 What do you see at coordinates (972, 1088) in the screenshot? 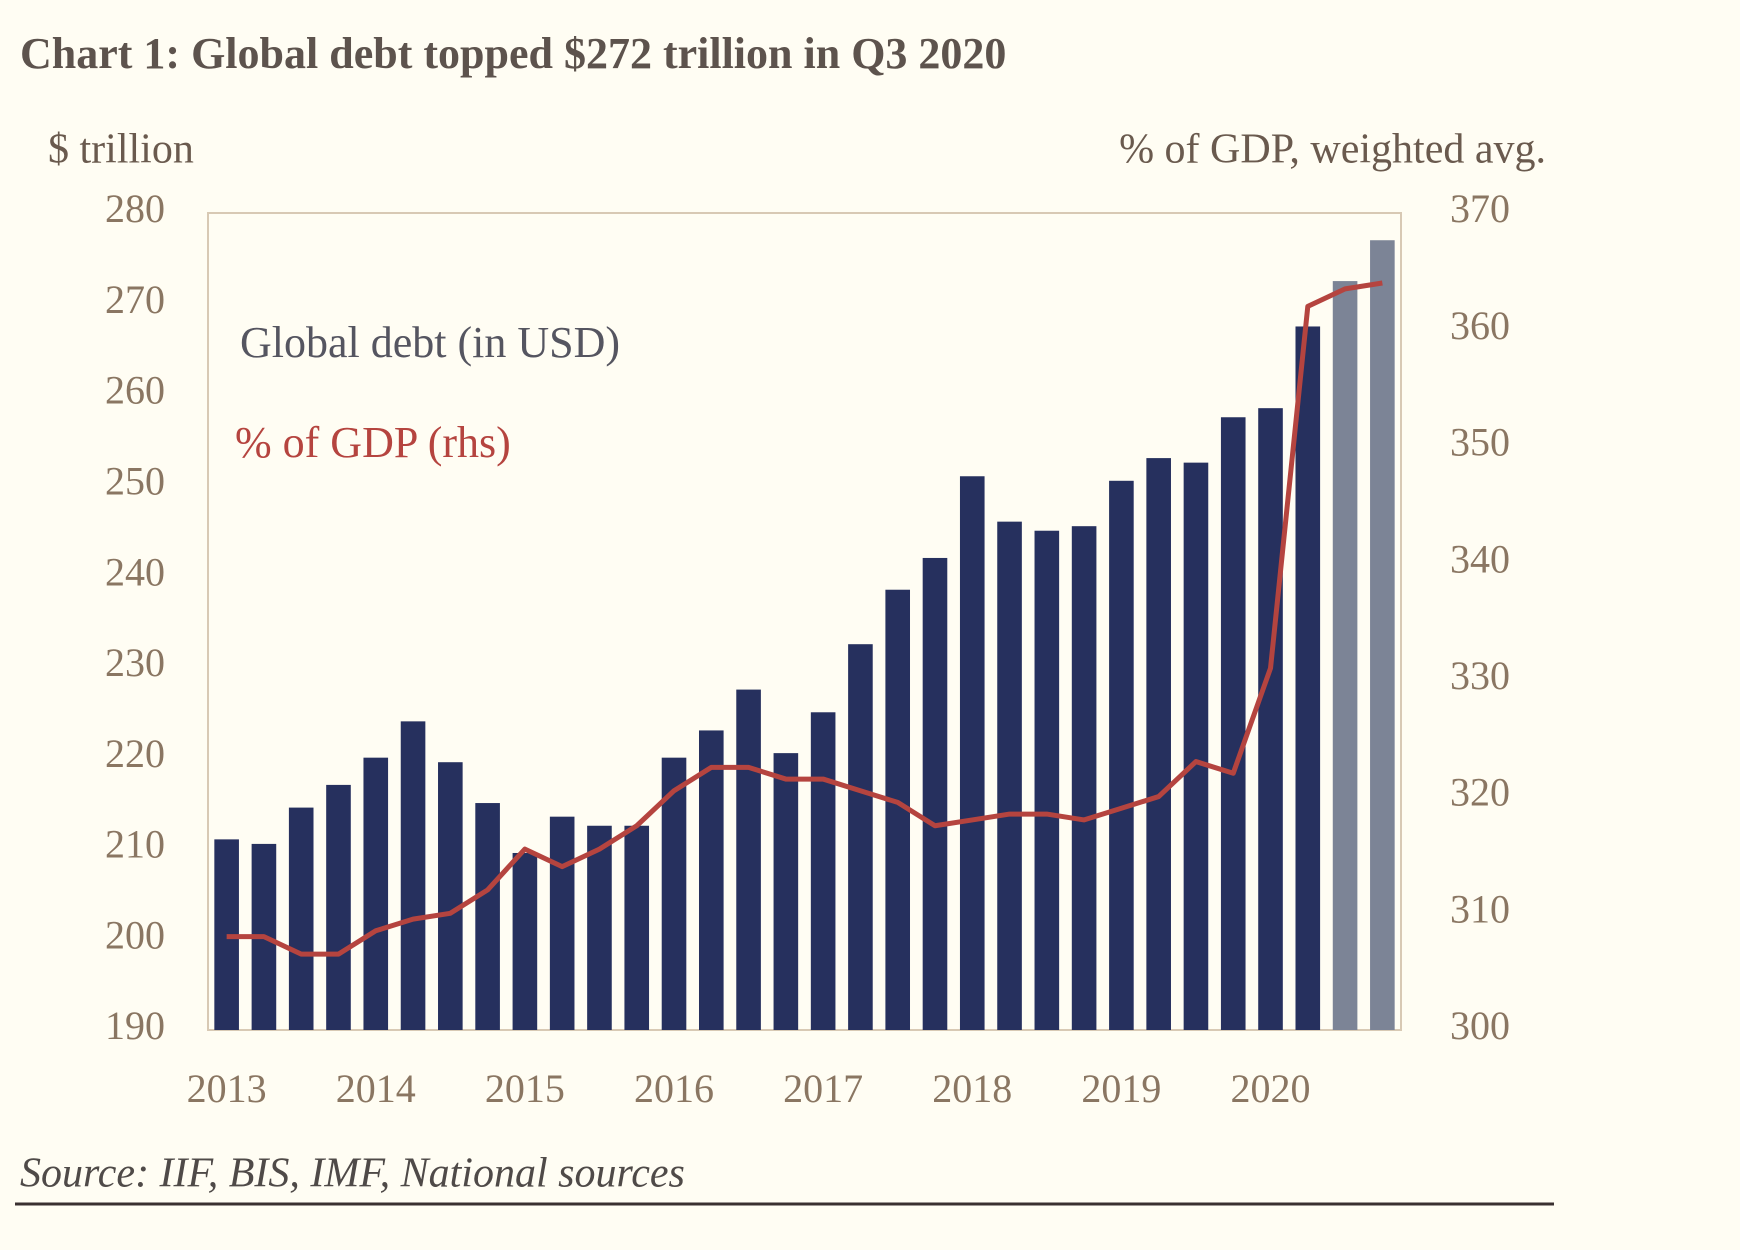
I see `x-tick-label: 2018` at bounding box center [972, 1088].